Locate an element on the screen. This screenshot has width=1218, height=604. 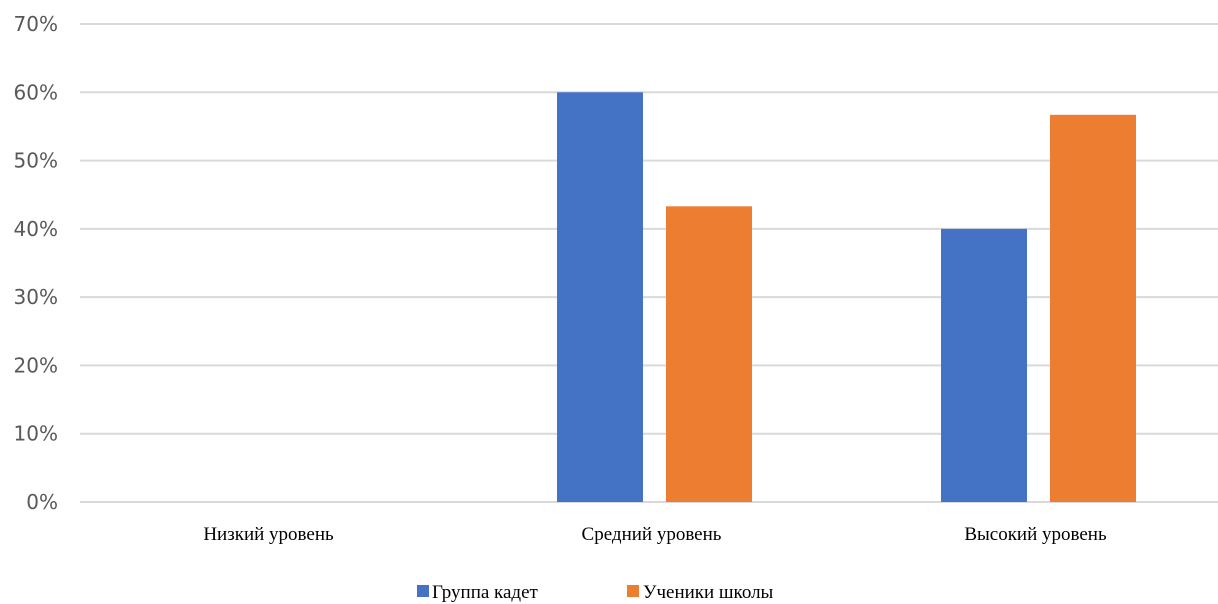
legend: Группа кадет Ученики школы is located at coordinates (595, 592).